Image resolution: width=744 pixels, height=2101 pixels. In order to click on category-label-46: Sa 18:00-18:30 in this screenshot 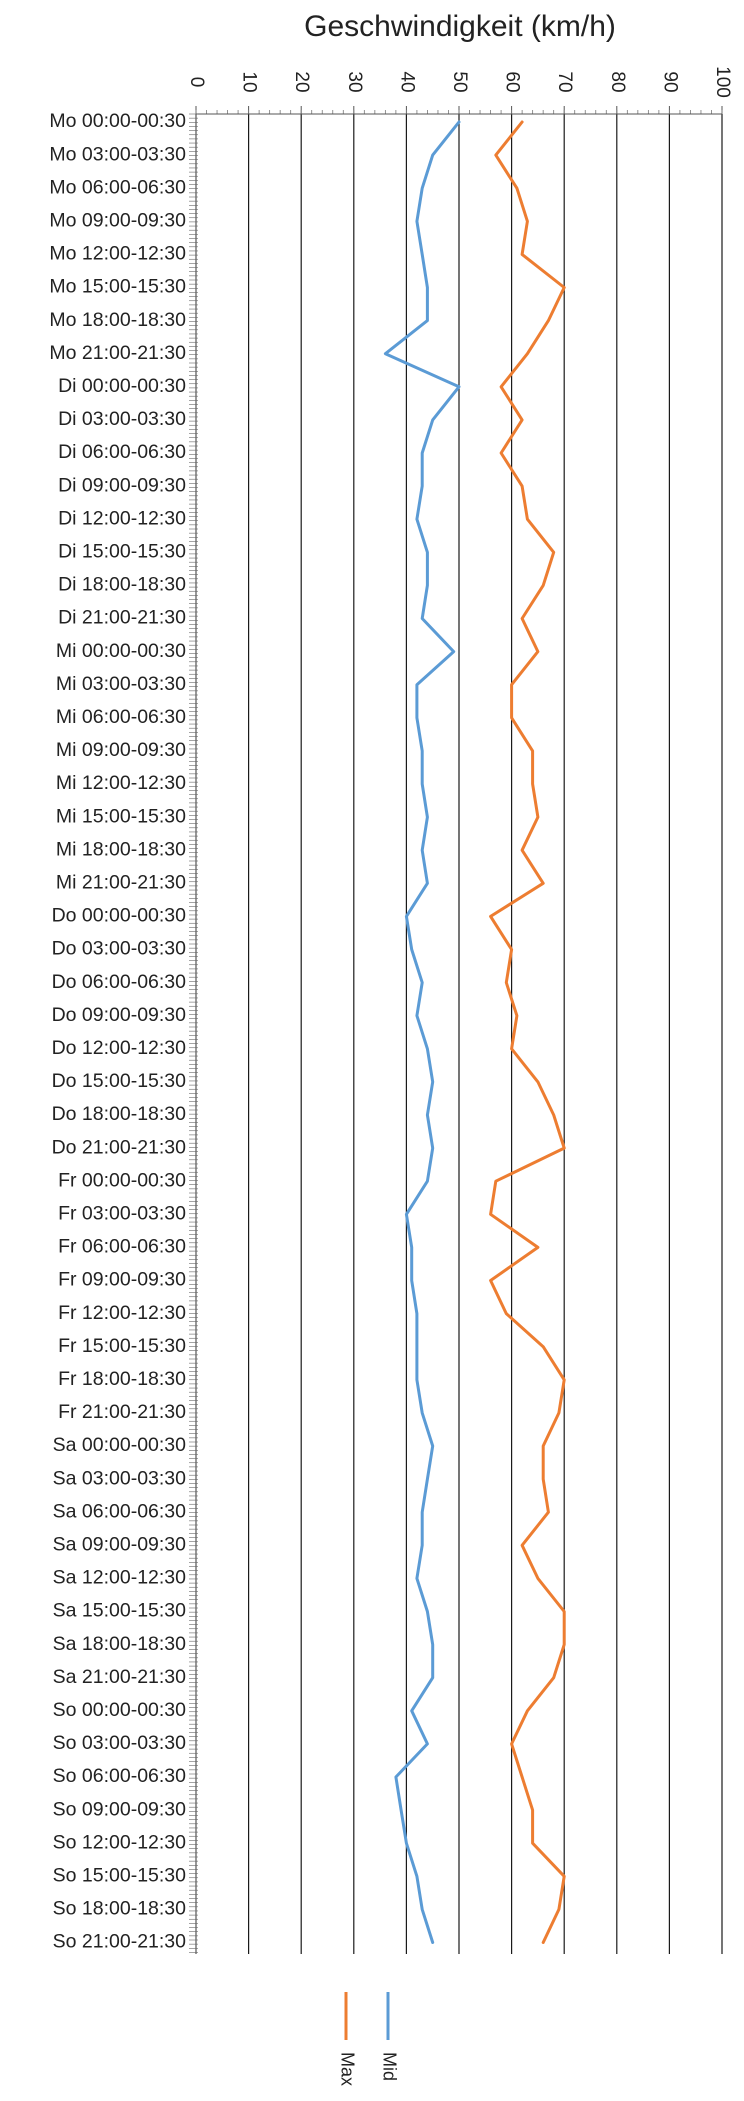, I will do `click(120, 1644)`.